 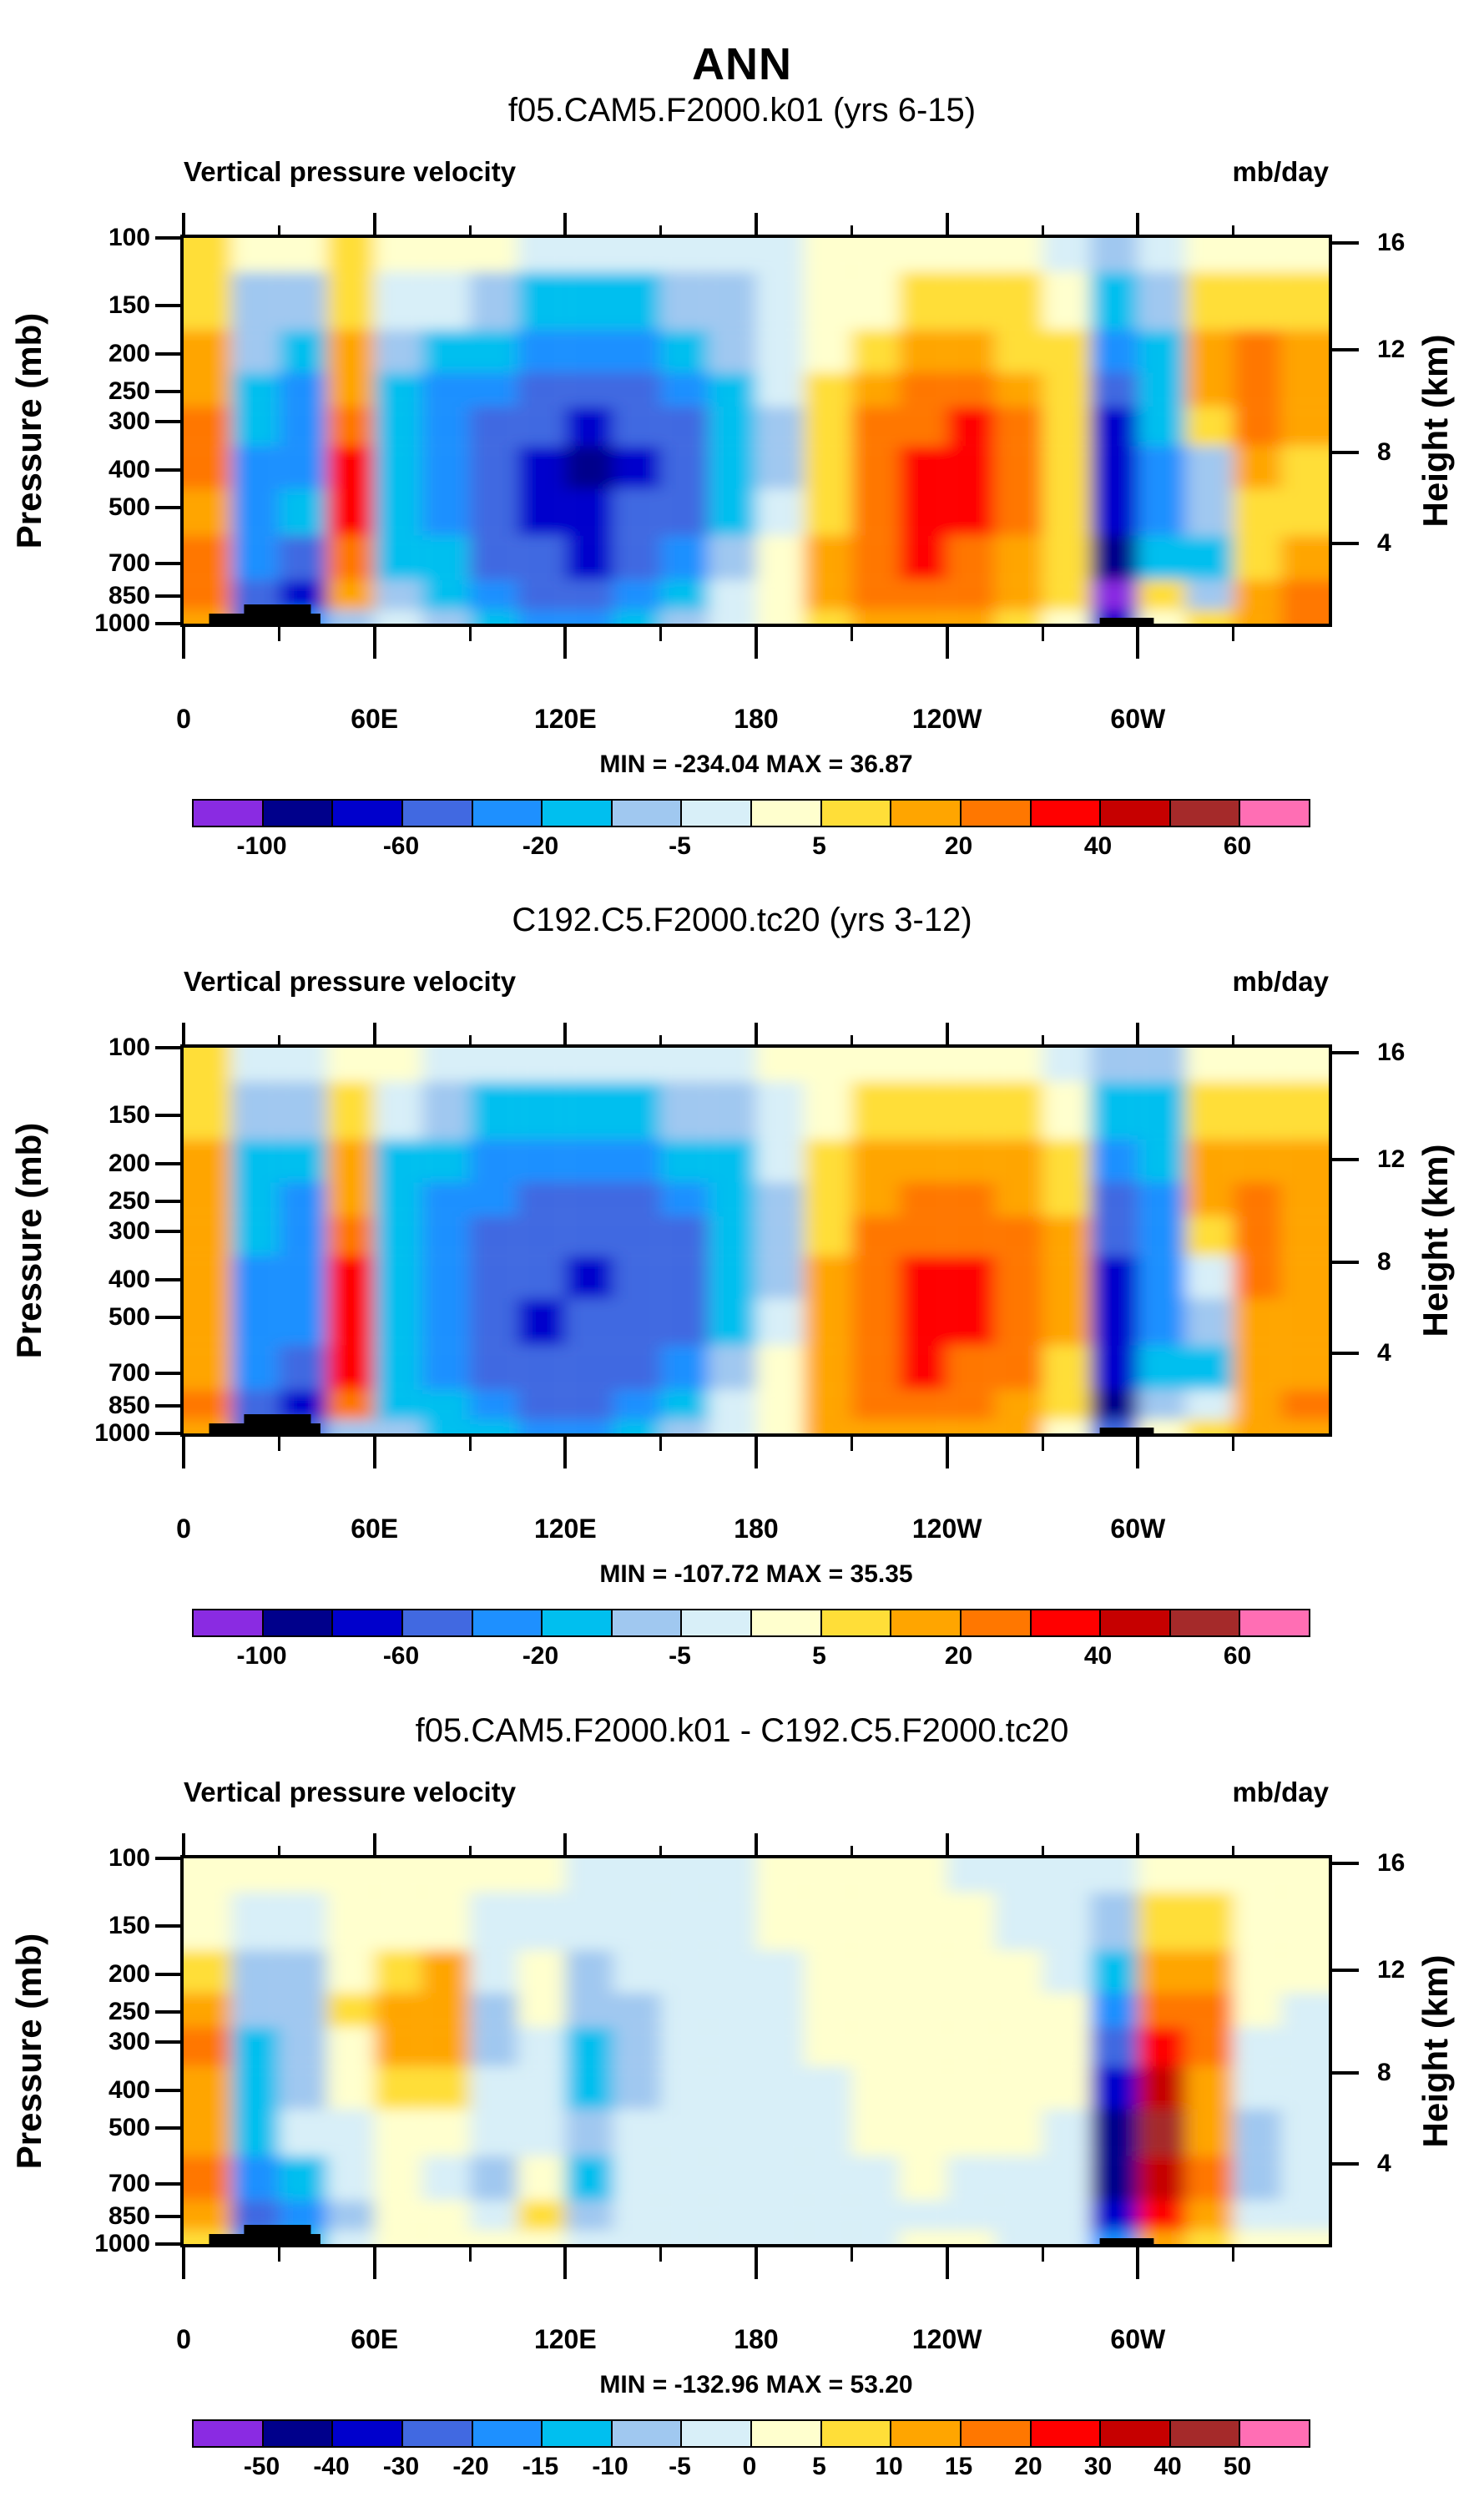 What do you see at coordinates (401, 846) in the screenshot?
I see `colorbar-tick-label: -60` at bounding box center [401, 846].